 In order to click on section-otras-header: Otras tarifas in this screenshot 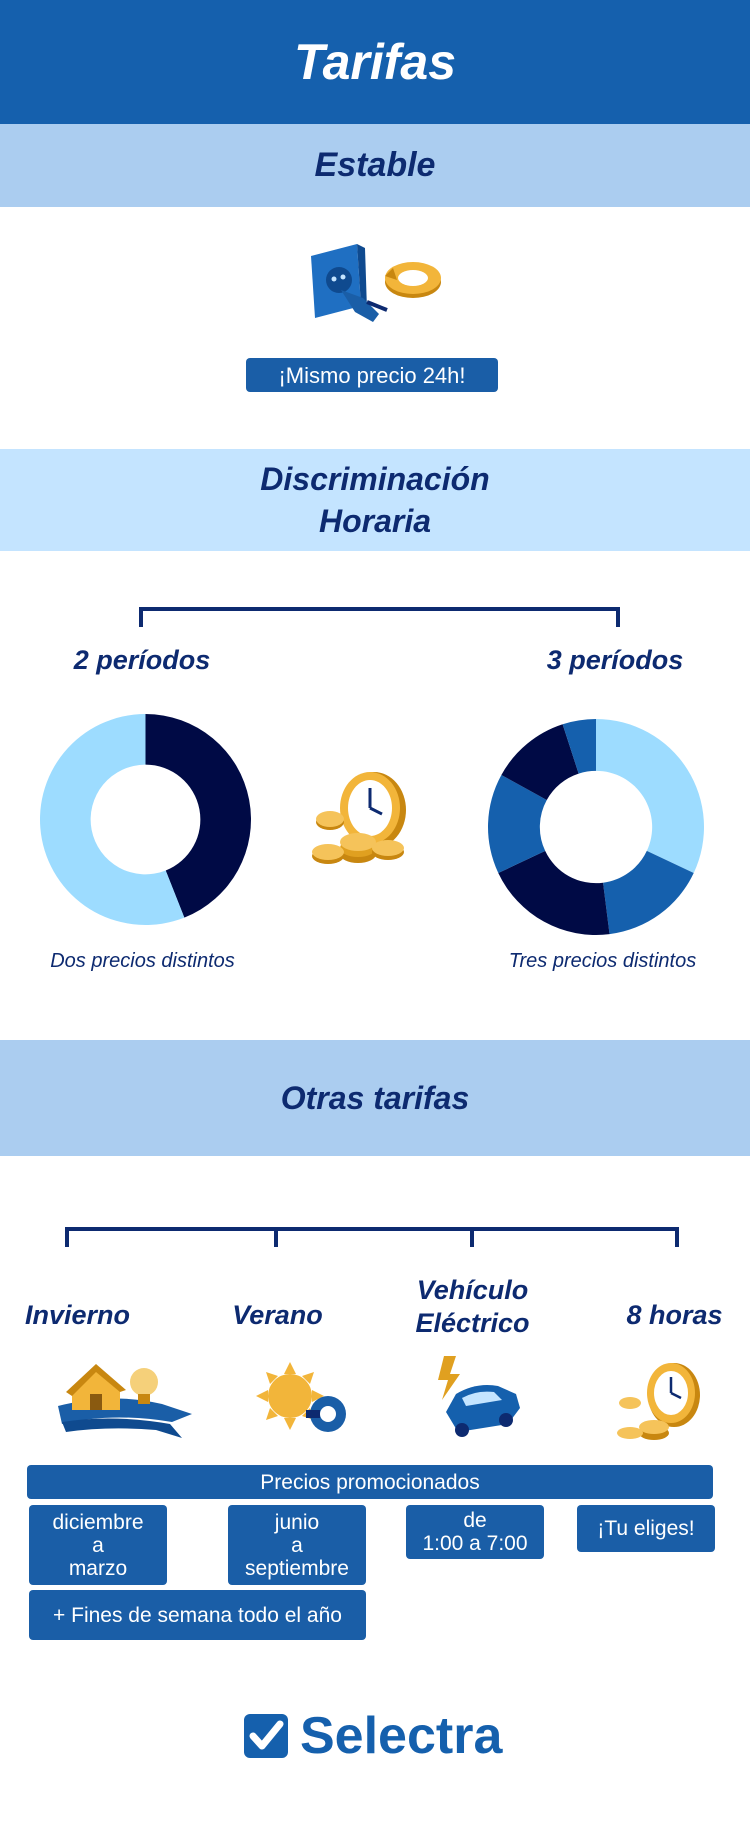, I will do `click(375, 1098)`.